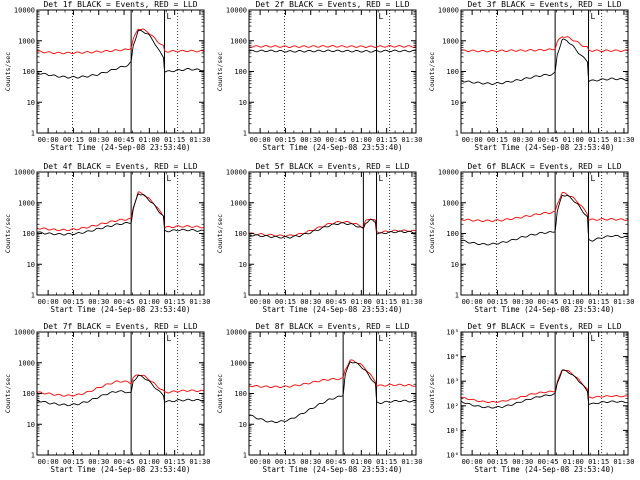  Describe the element at coordinates (120, 326) in the screenshot. I see `panel-title: Det 7f BLACK = Events, RED = LLD` at that location.